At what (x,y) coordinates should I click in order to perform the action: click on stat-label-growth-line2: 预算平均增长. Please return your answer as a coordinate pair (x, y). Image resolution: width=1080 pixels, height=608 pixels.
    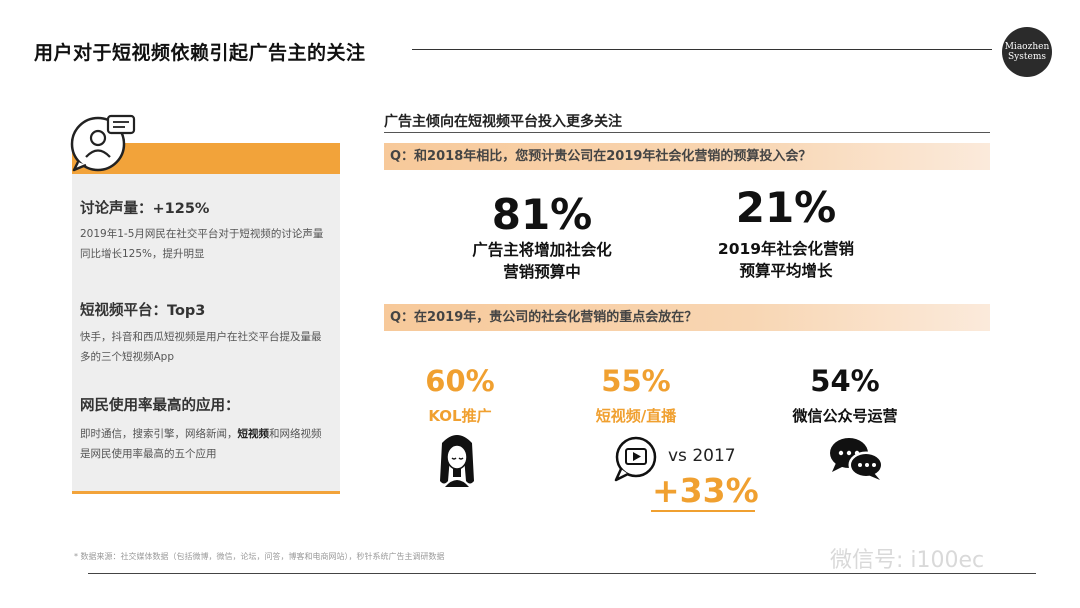
    Looking at the image, I should click on (786, 271).